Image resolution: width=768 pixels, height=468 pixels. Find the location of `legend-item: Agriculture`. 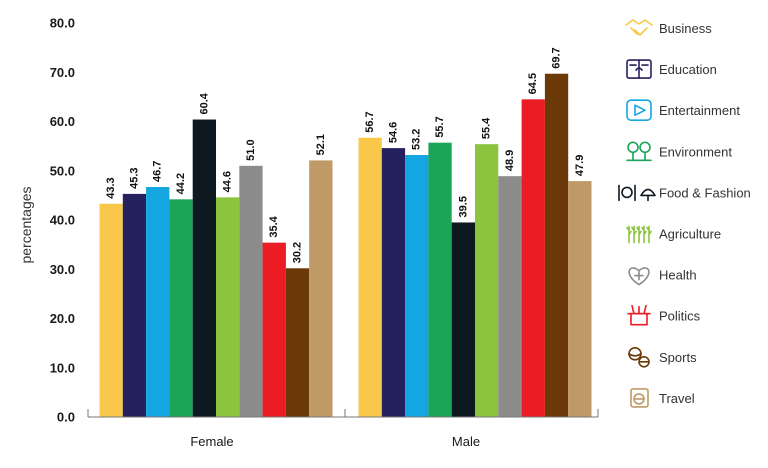

legend-item: Agriculture is located at coordinates (673, 234).